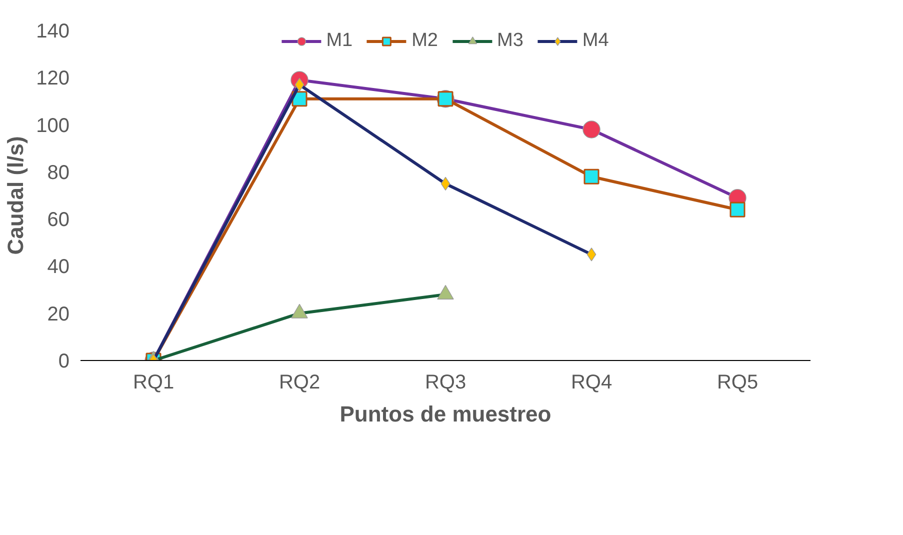  Describe the element at coordinates (15, 195) in the screenshot. I see `y-axis-title: Caudal (l/s)` at that location.